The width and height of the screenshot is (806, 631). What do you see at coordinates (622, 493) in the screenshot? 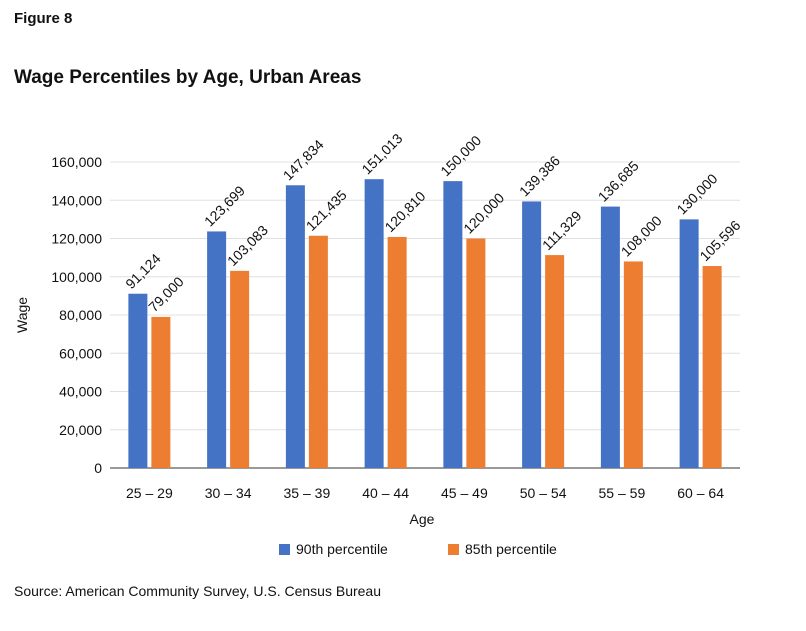
I see `x-tick-label: 55 – 59` at bounding box center [622, 493].